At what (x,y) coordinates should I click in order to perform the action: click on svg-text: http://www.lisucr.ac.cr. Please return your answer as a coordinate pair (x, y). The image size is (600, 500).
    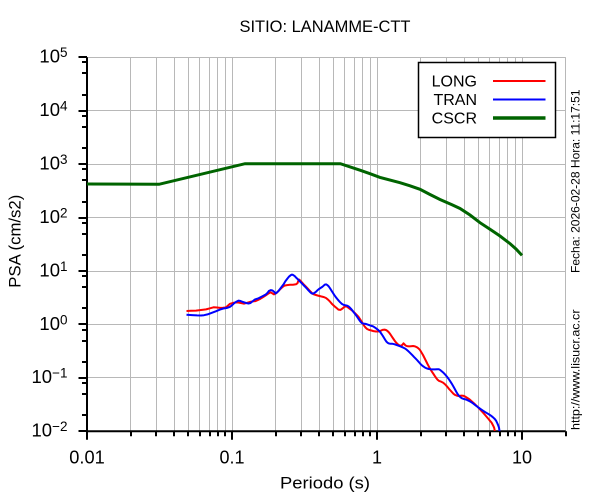
    Looking at the image, I should click on (576, 370).